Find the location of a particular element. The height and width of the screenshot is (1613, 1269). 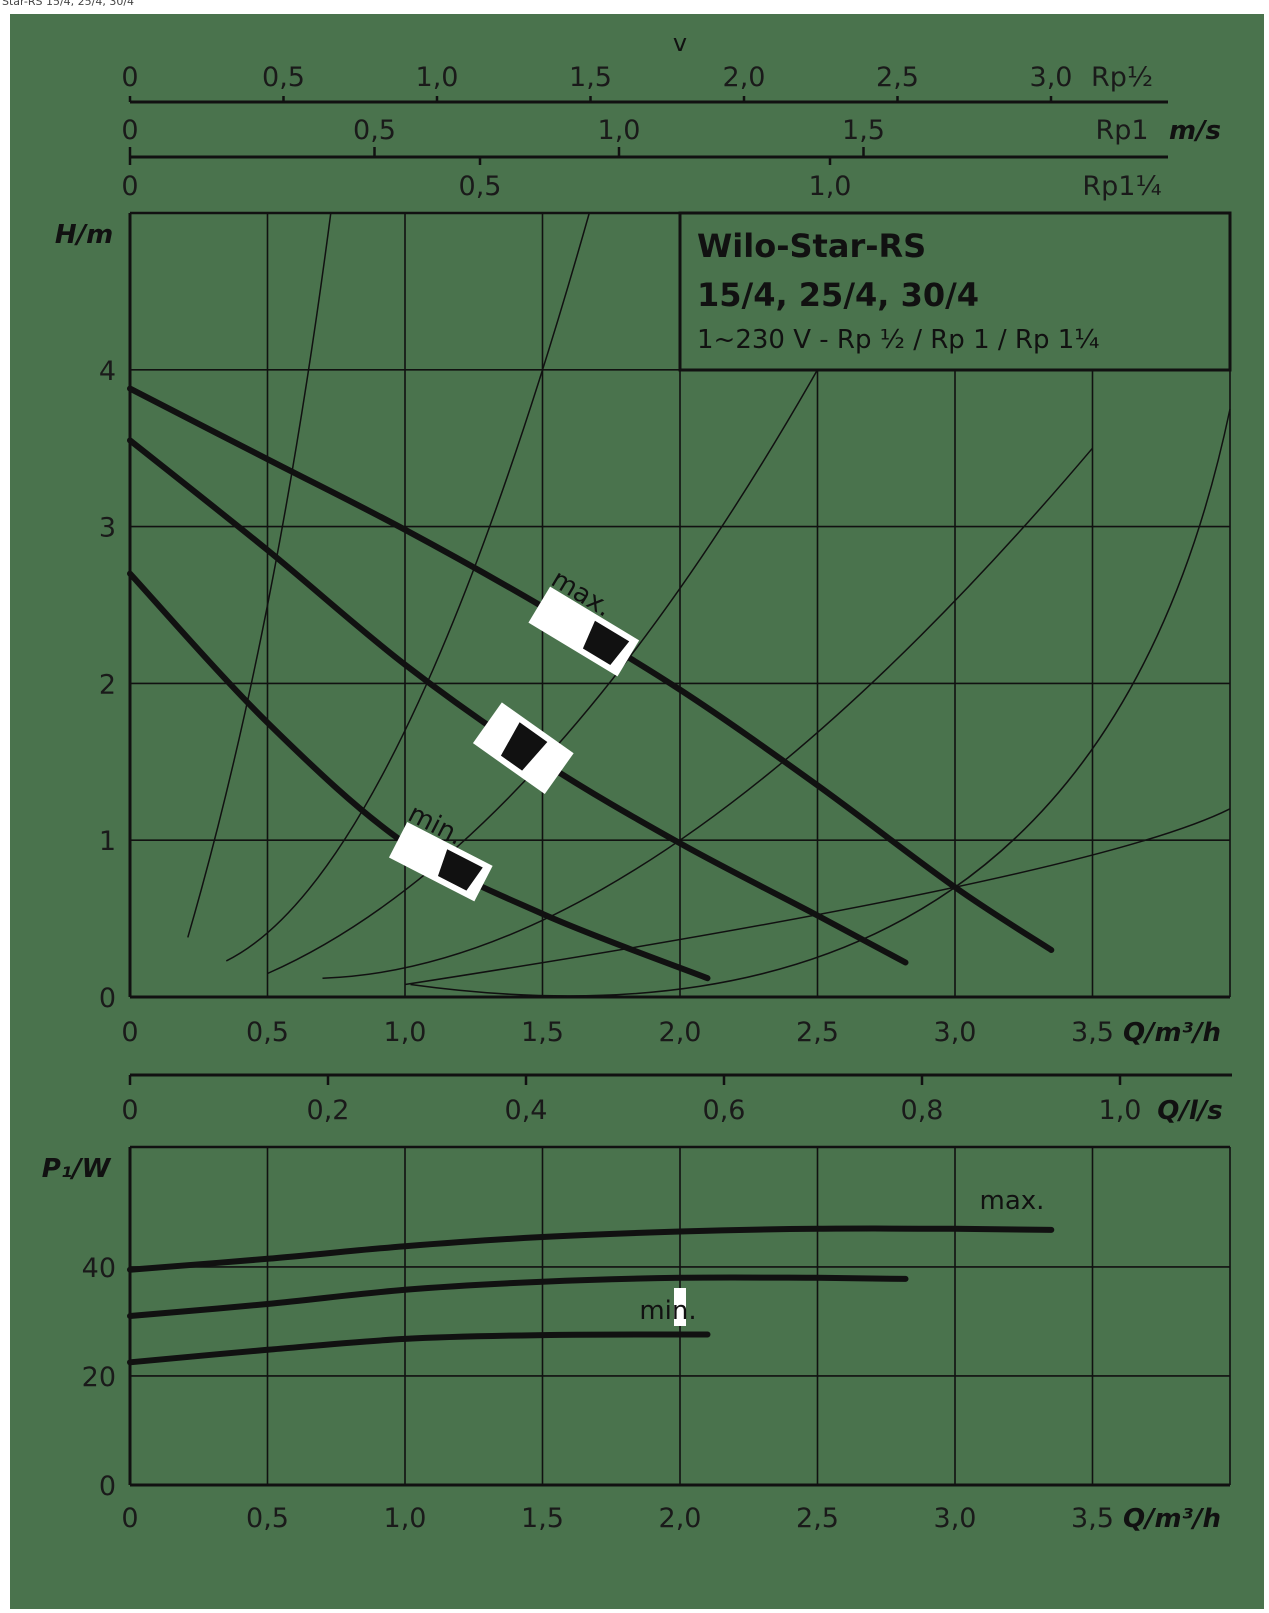

legend-title: Wilo-Star-RS is located at coordinates (811, 246).